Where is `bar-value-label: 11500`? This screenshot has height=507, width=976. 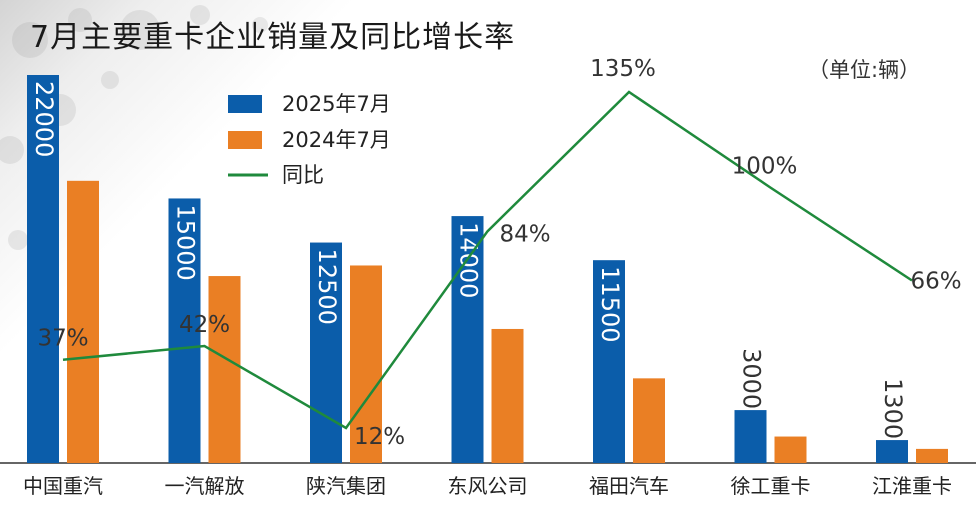
bar-value-label: 11500 is located at coordinates (610, 304).